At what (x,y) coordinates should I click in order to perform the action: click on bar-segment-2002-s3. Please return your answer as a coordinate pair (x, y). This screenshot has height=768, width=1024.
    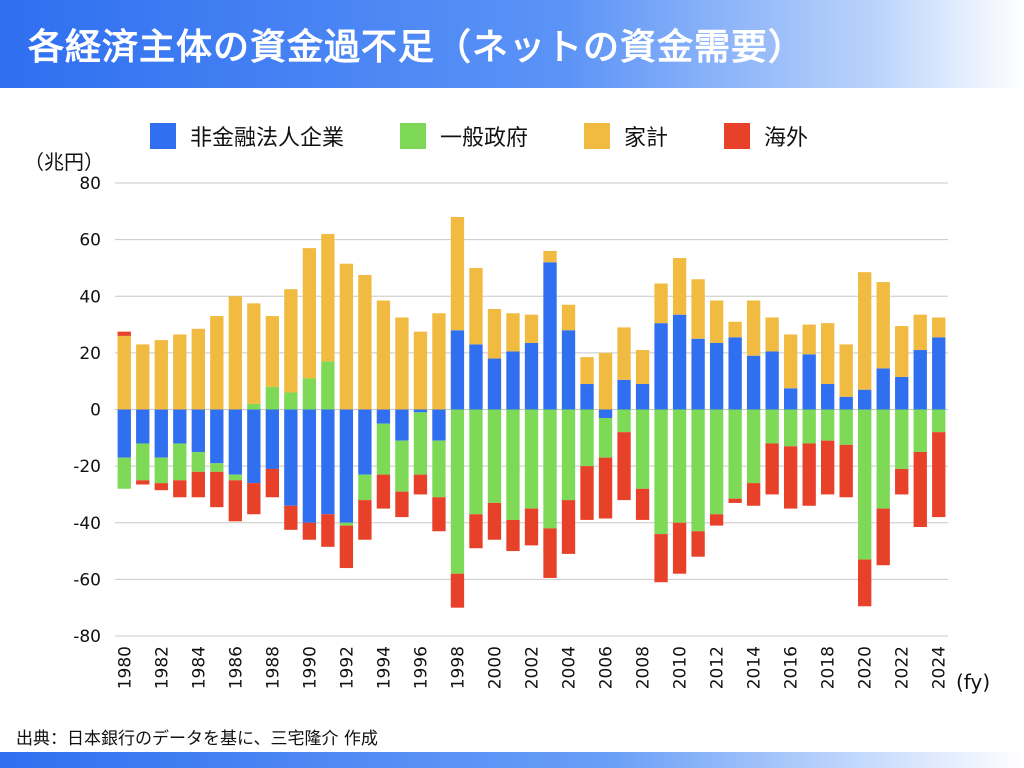
    Looking at the image, I should click on (531, 527).